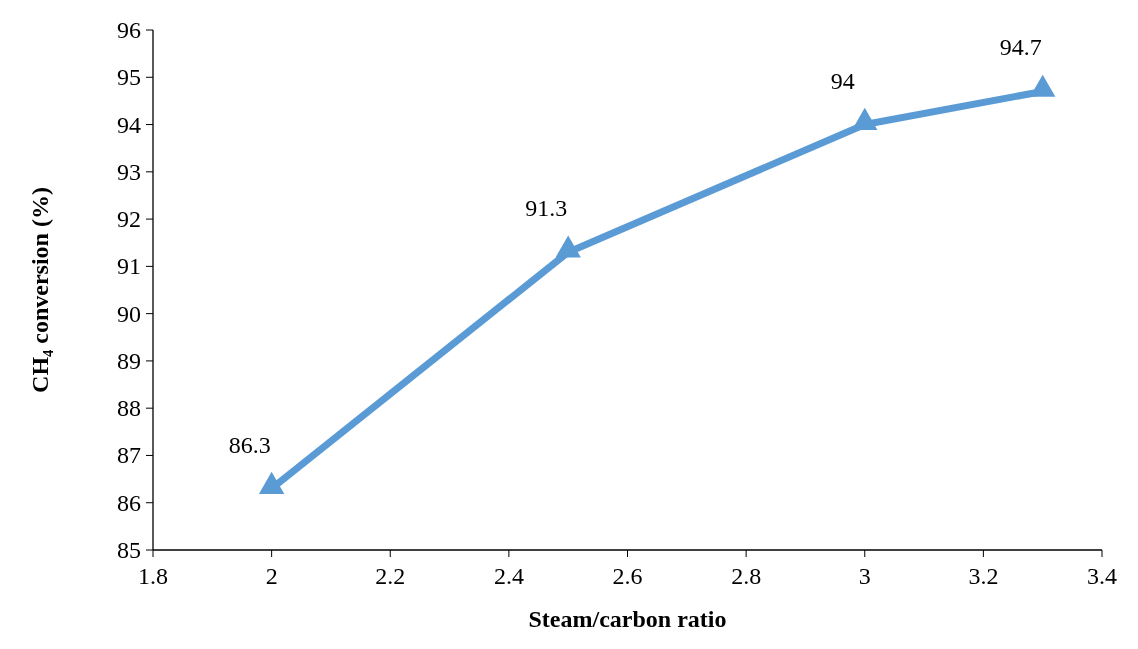 The height and width of the screenshot is (649, 1138). What do you see at coordinates (129, 455) in the screenshot?
I see `y-tick-label: 87` at bounding box center [129, 455].